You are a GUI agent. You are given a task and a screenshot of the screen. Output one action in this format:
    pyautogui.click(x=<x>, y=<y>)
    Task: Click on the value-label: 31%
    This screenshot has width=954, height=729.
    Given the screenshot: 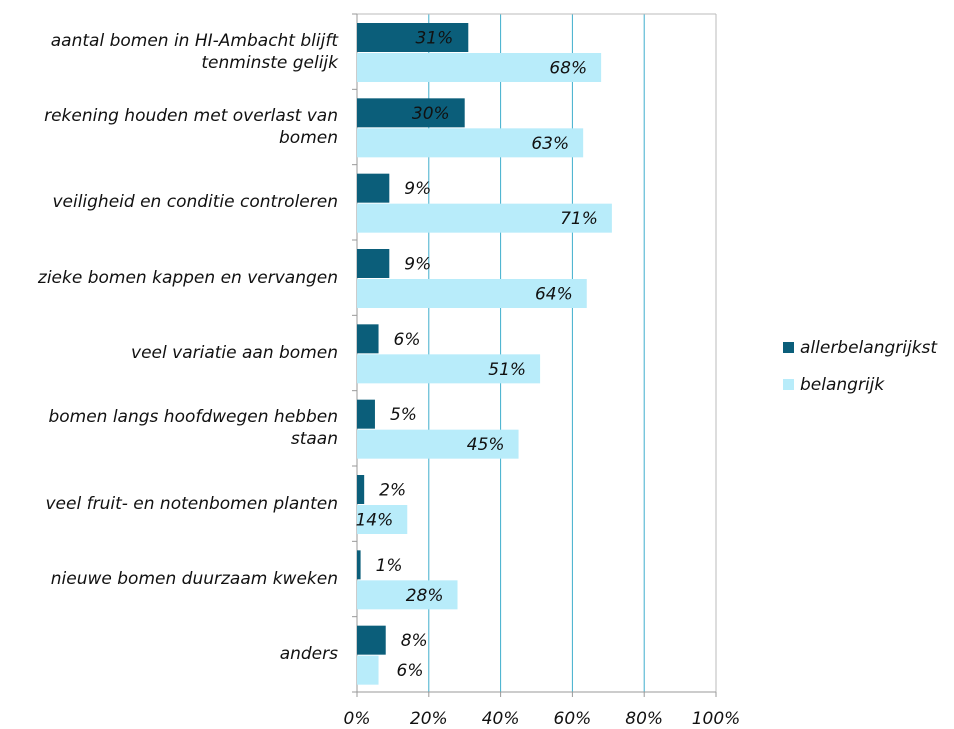 What is the action you would take?
    pyautogui.click(x=434, y=39)
    